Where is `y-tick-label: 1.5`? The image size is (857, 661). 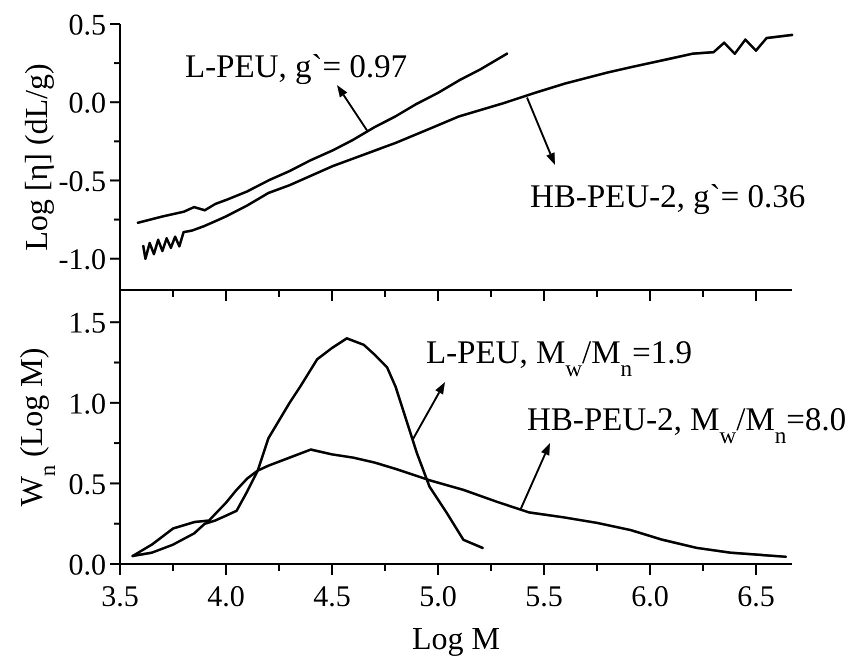 y-tick-label: 1.5 is located at coordinates (87, 323).